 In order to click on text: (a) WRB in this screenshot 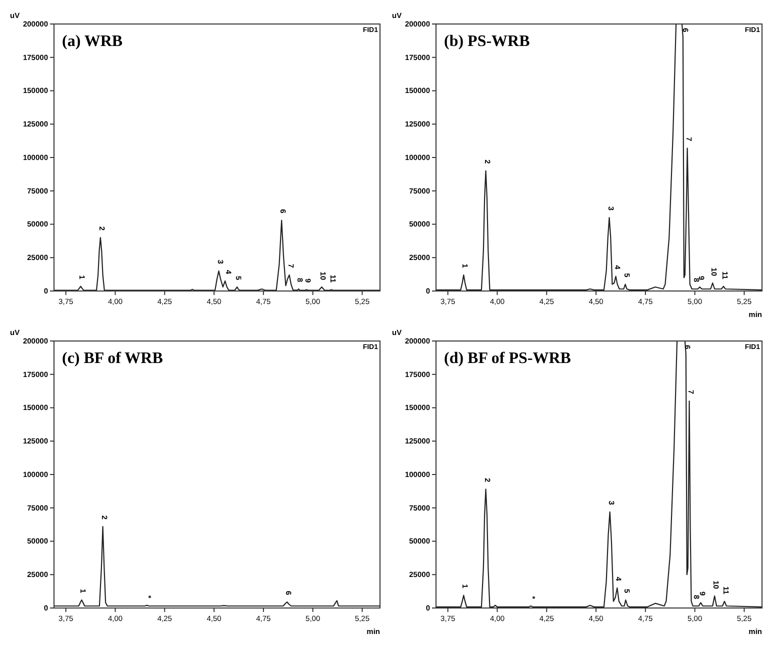, I will do `click(92, 41)`.